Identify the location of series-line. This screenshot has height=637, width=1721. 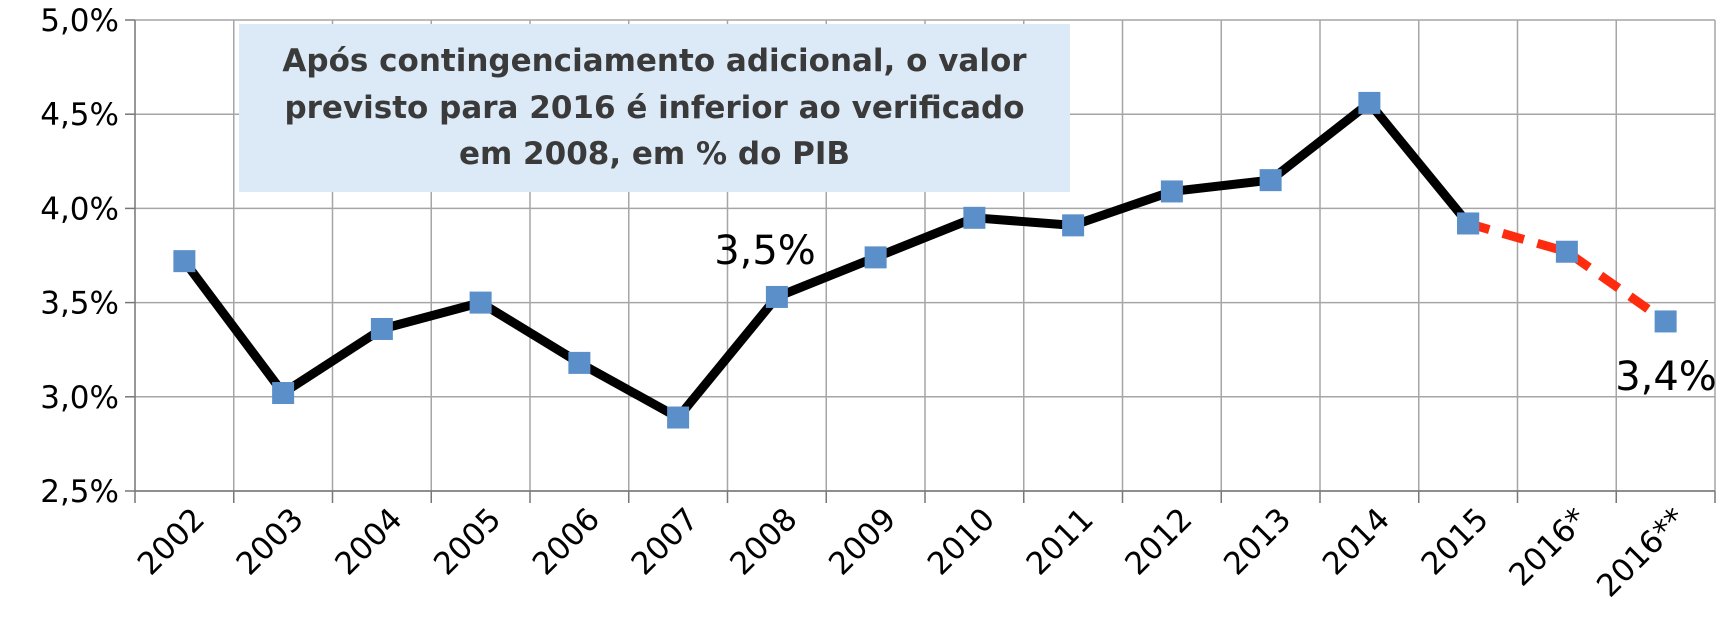
(1567, 272).